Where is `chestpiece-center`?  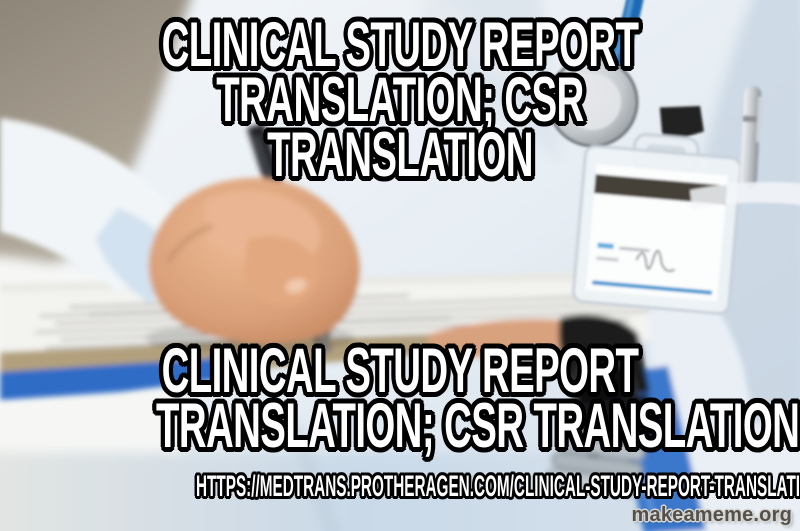 chestpiece-center is located at coordinates (593, 102).